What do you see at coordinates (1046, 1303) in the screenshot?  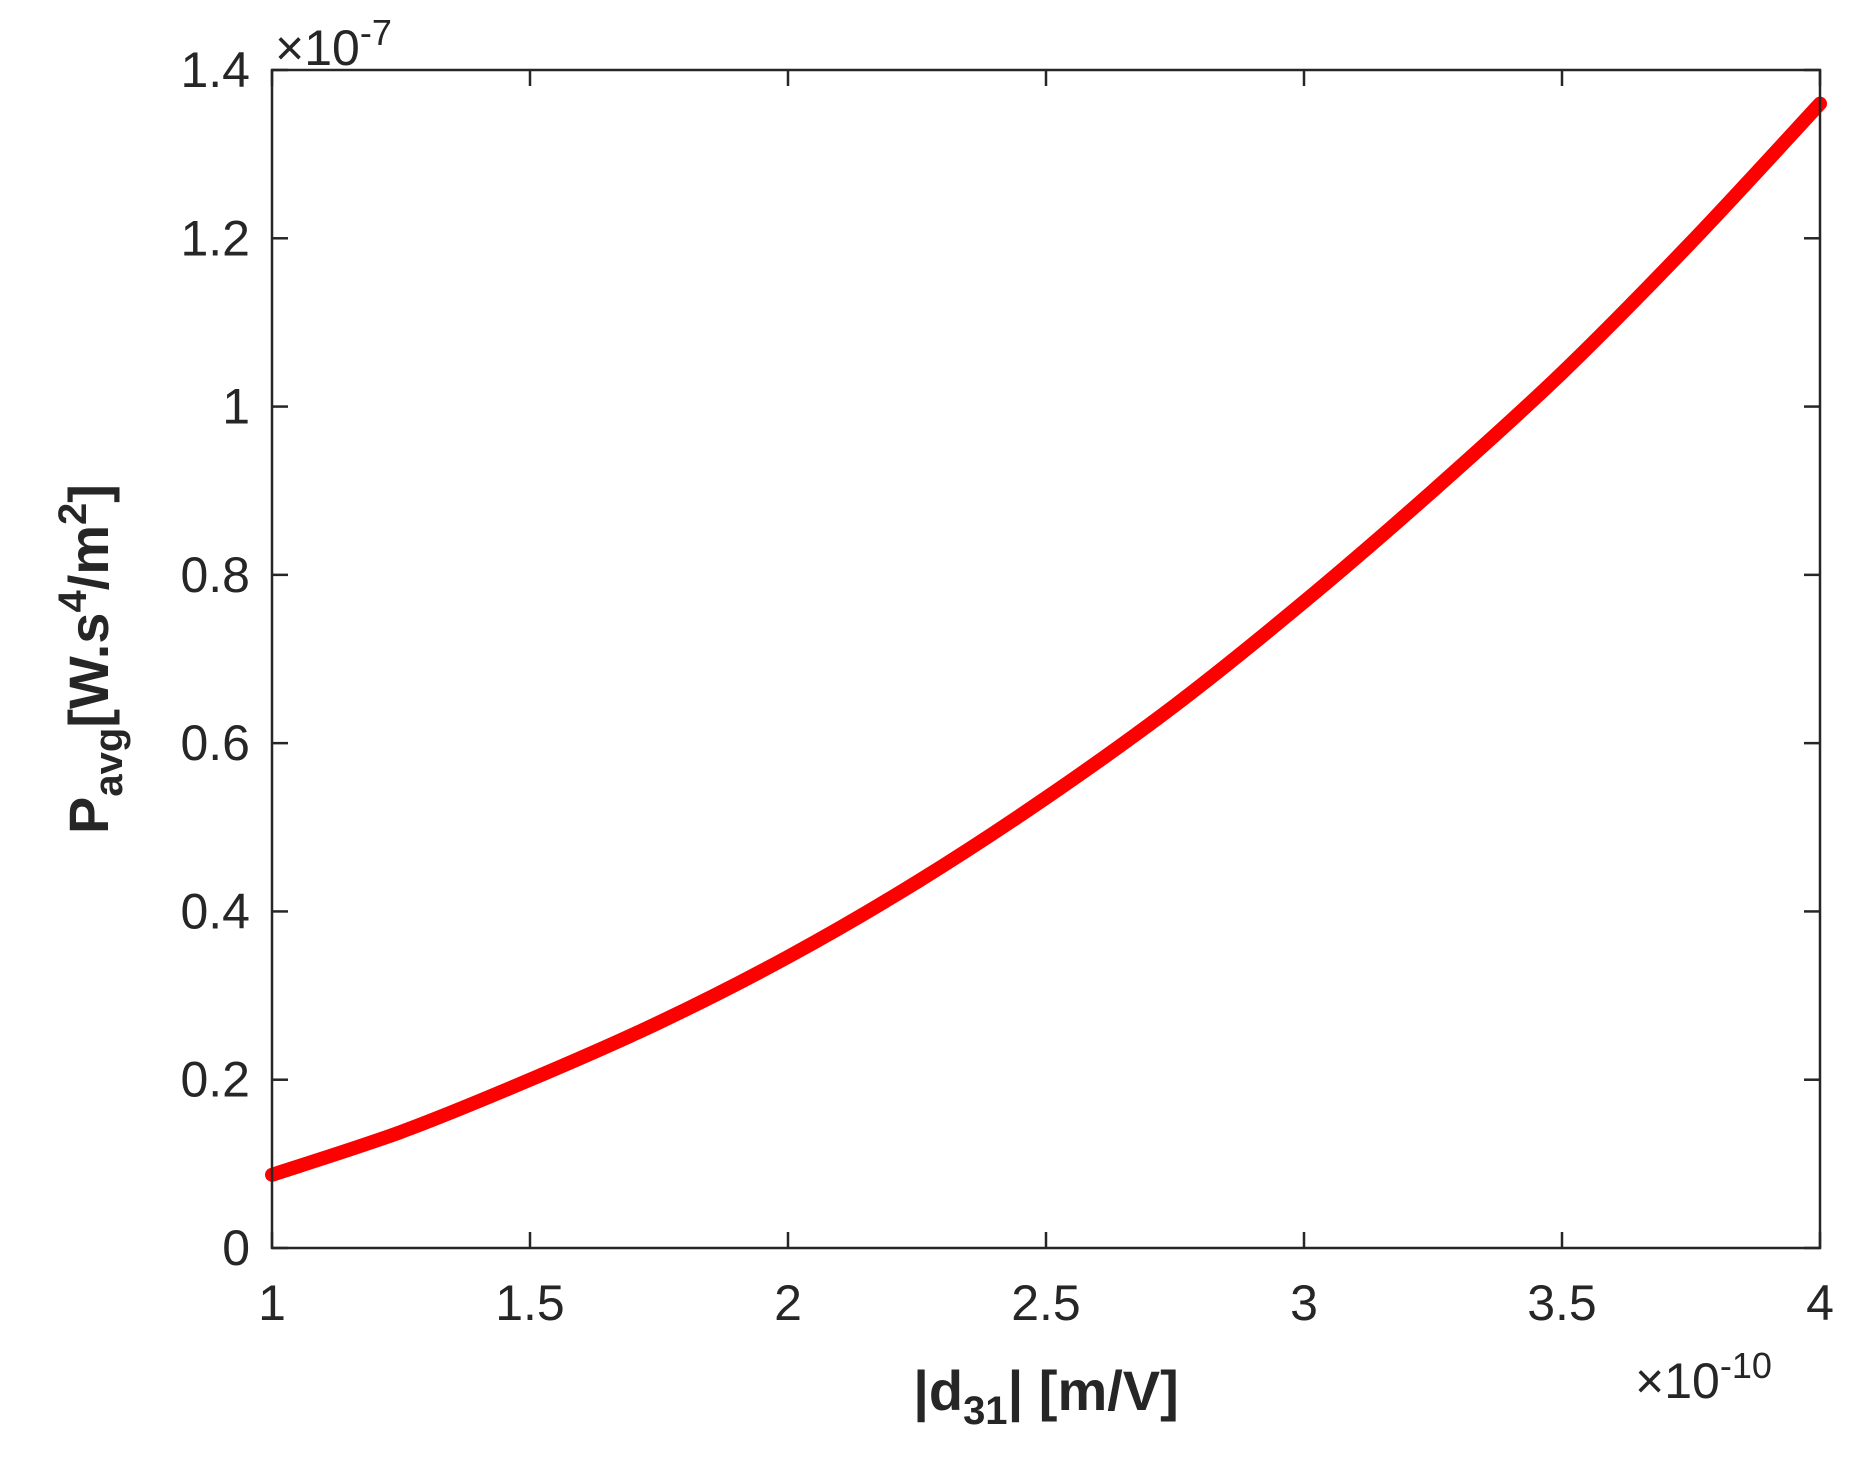 I see `x-tick-label: 2.5` at bounding box center [1046, 1303].